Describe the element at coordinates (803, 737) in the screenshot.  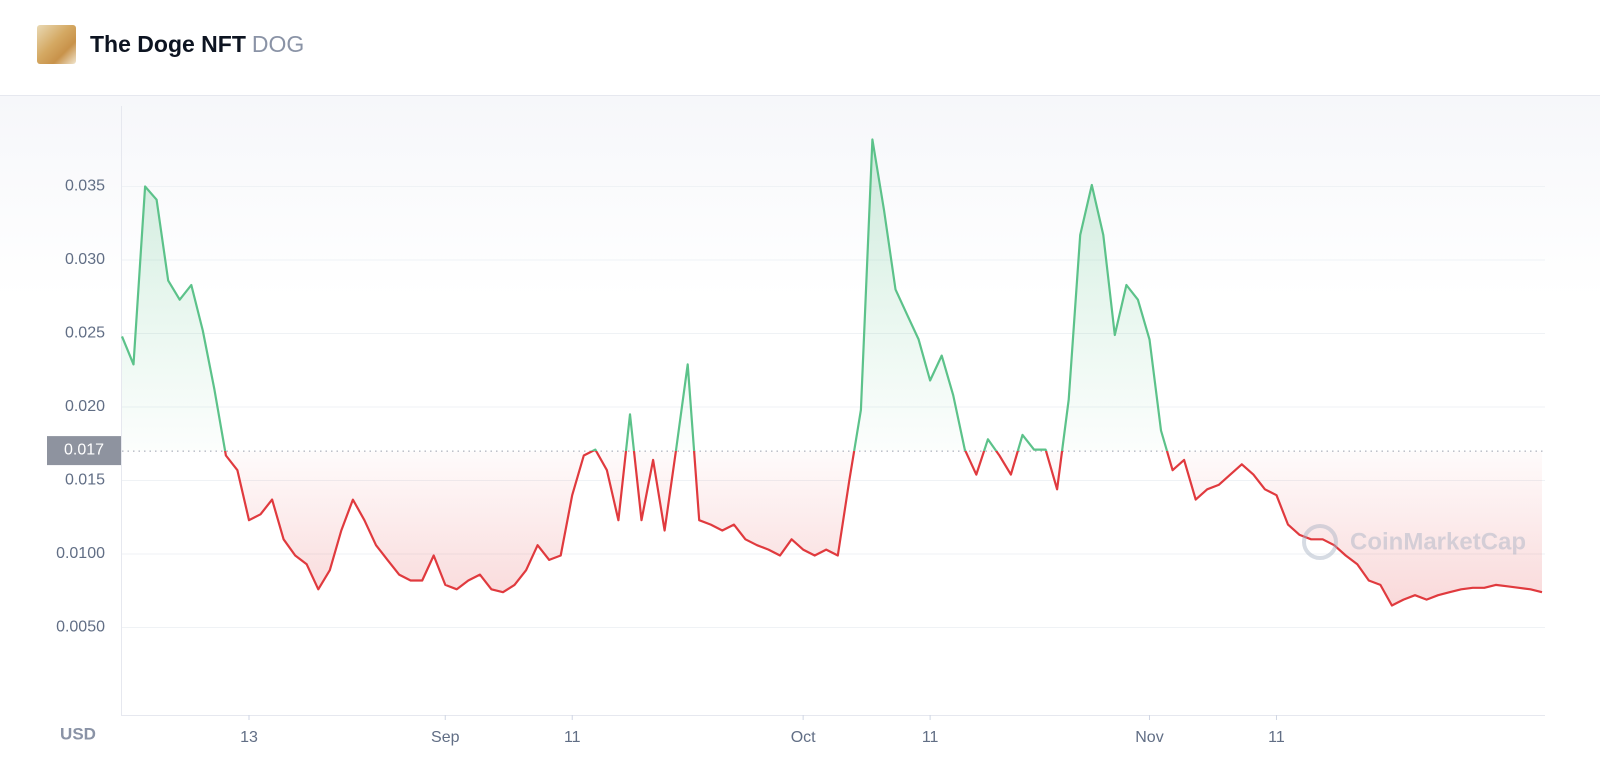
I see `x-tick-label: Oct` at that location.